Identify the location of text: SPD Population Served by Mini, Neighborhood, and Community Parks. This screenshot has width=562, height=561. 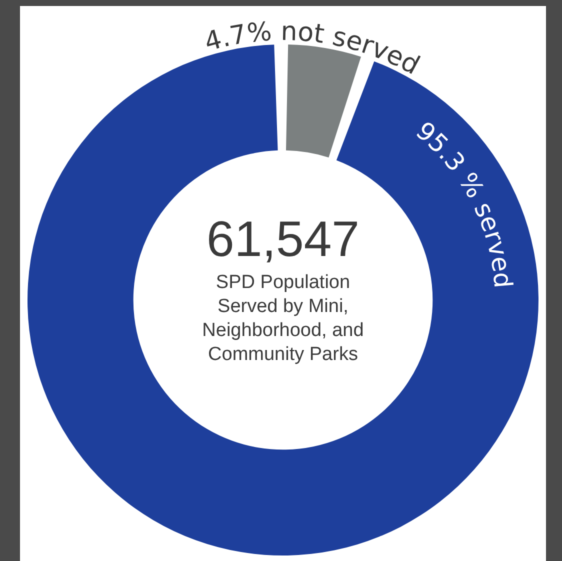
(283, 319).